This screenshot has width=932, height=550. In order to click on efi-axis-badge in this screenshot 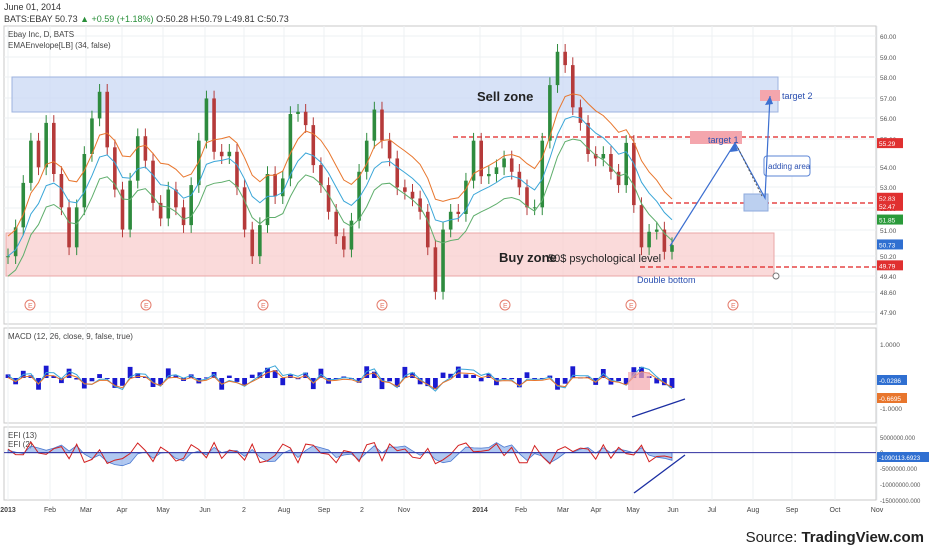, I will do `click(903, 457)`.